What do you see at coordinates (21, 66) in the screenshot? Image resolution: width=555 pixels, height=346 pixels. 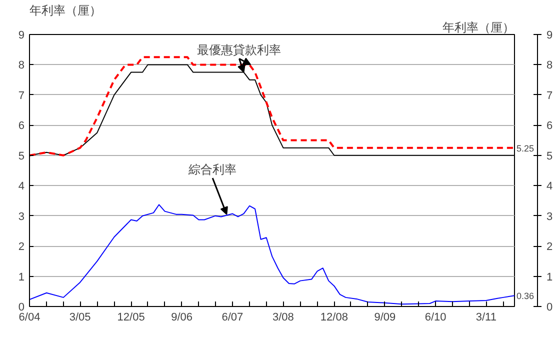 I see `y-tick-label: 8` at bounding box center [21, 66].